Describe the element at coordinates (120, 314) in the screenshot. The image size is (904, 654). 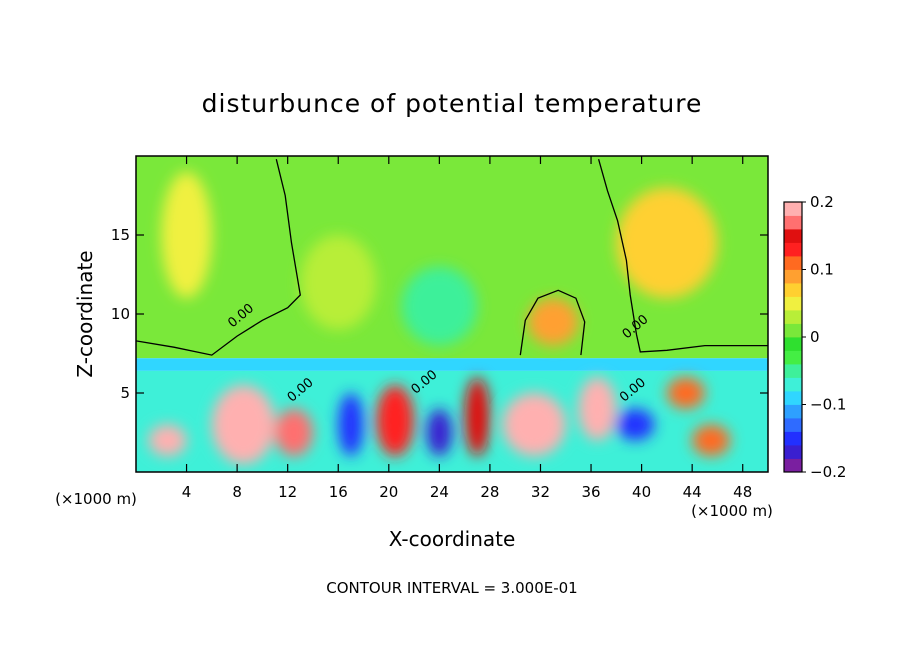
I see `y-tick-label: 10` at that location.